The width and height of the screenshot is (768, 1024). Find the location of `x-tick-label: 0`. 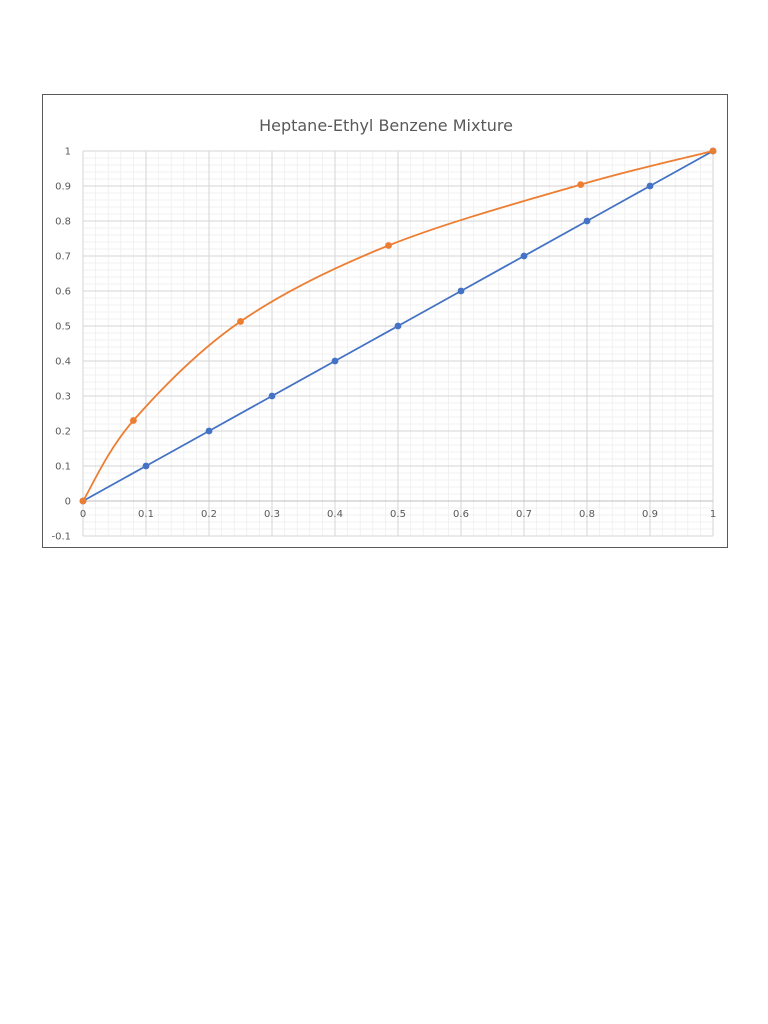

x-tick-label: 0 is located at coordinates (83, 514).